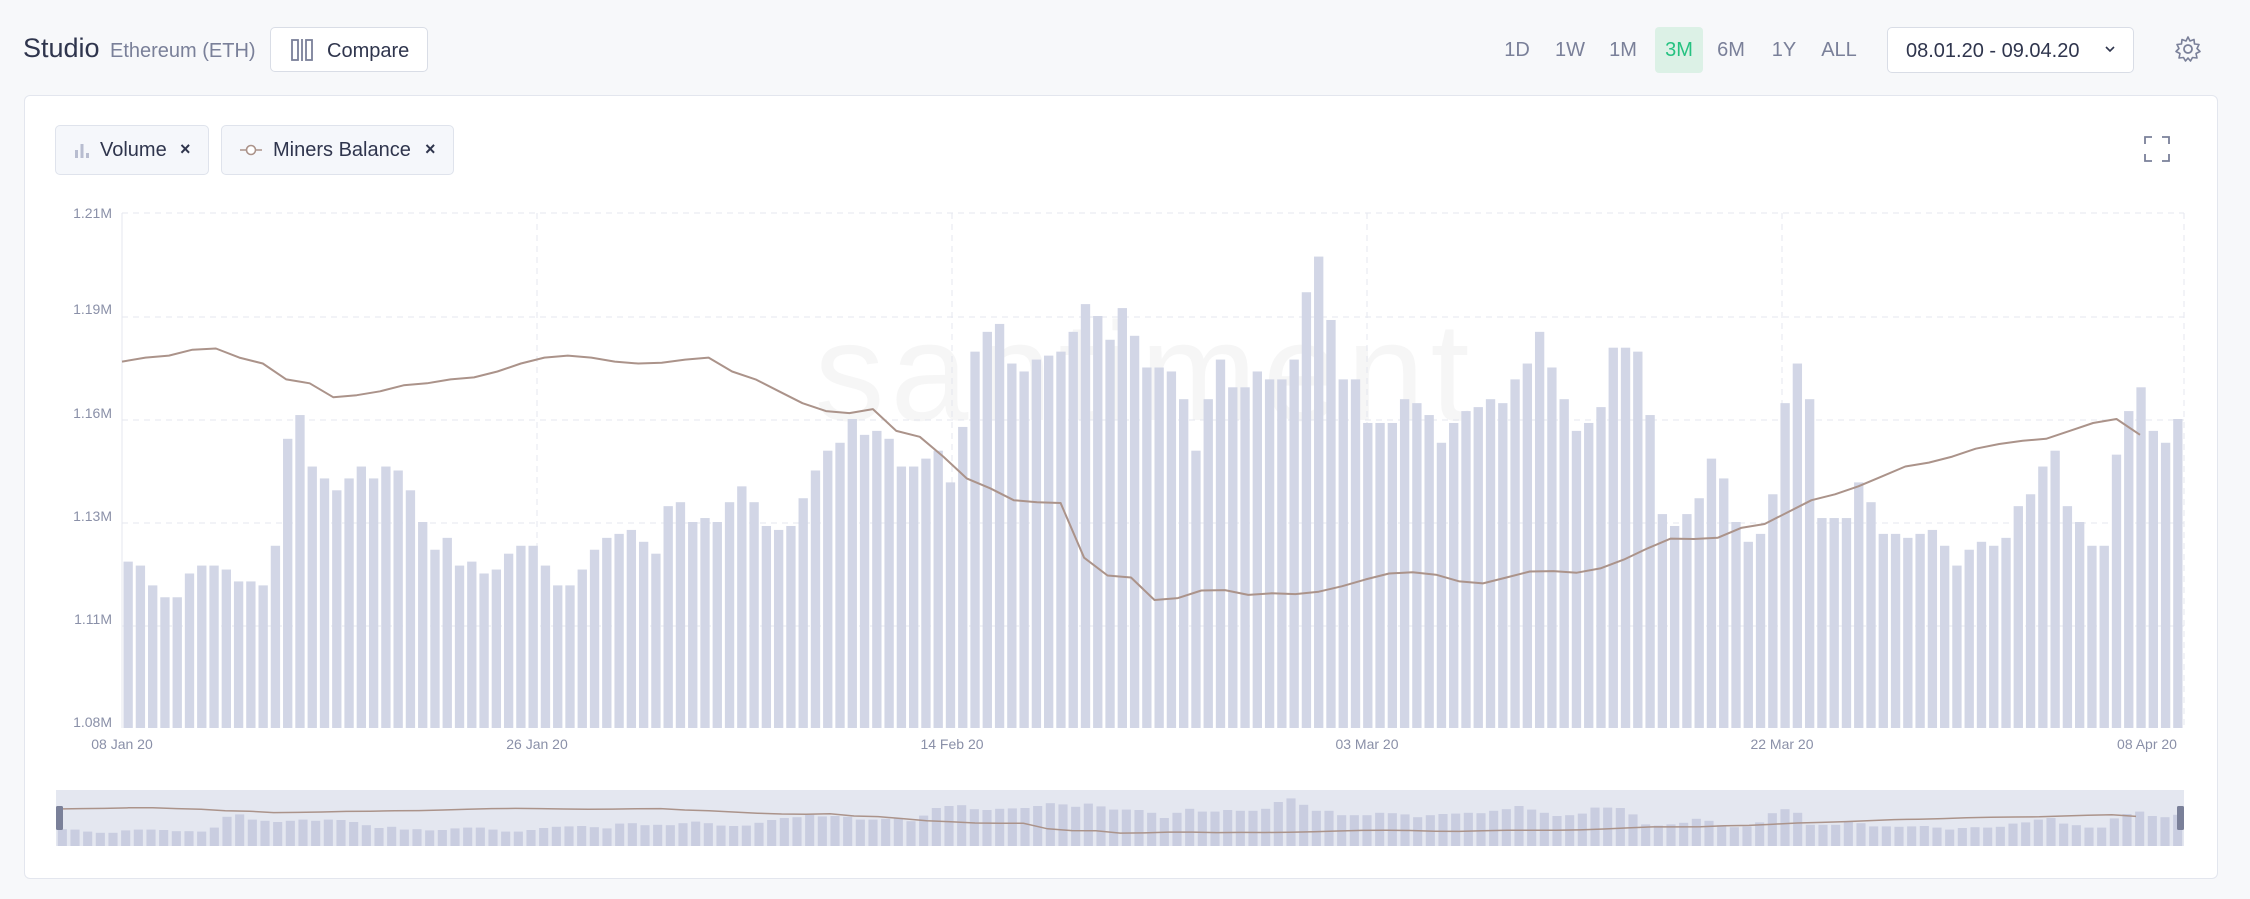  Describe the element at coordinates (1623, 50) in the screenshot. I see `range-1m: 1M` at that location.